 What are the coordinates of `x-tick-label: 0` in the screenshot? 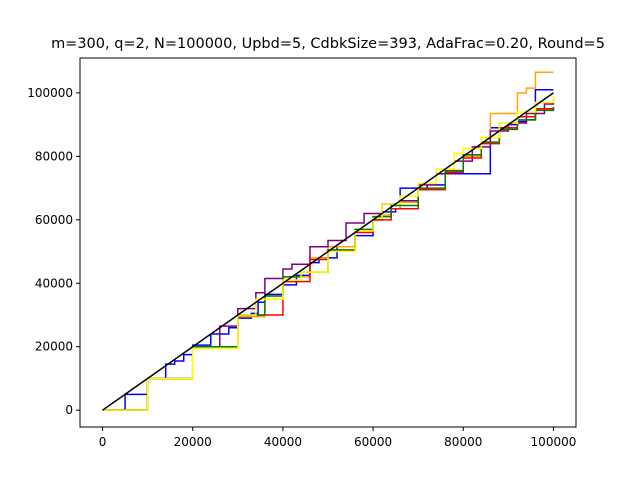 It's located at (103, 442).